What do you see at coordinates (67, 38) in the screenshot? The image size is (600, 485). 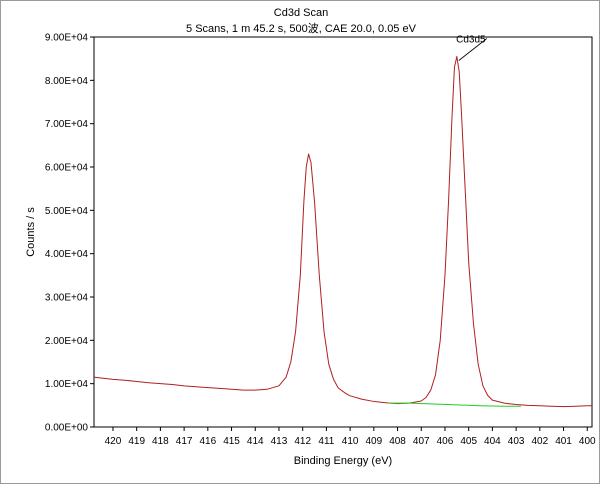 I see `y-tick-label: 9.00E+04` at bounding box center [67, 38].